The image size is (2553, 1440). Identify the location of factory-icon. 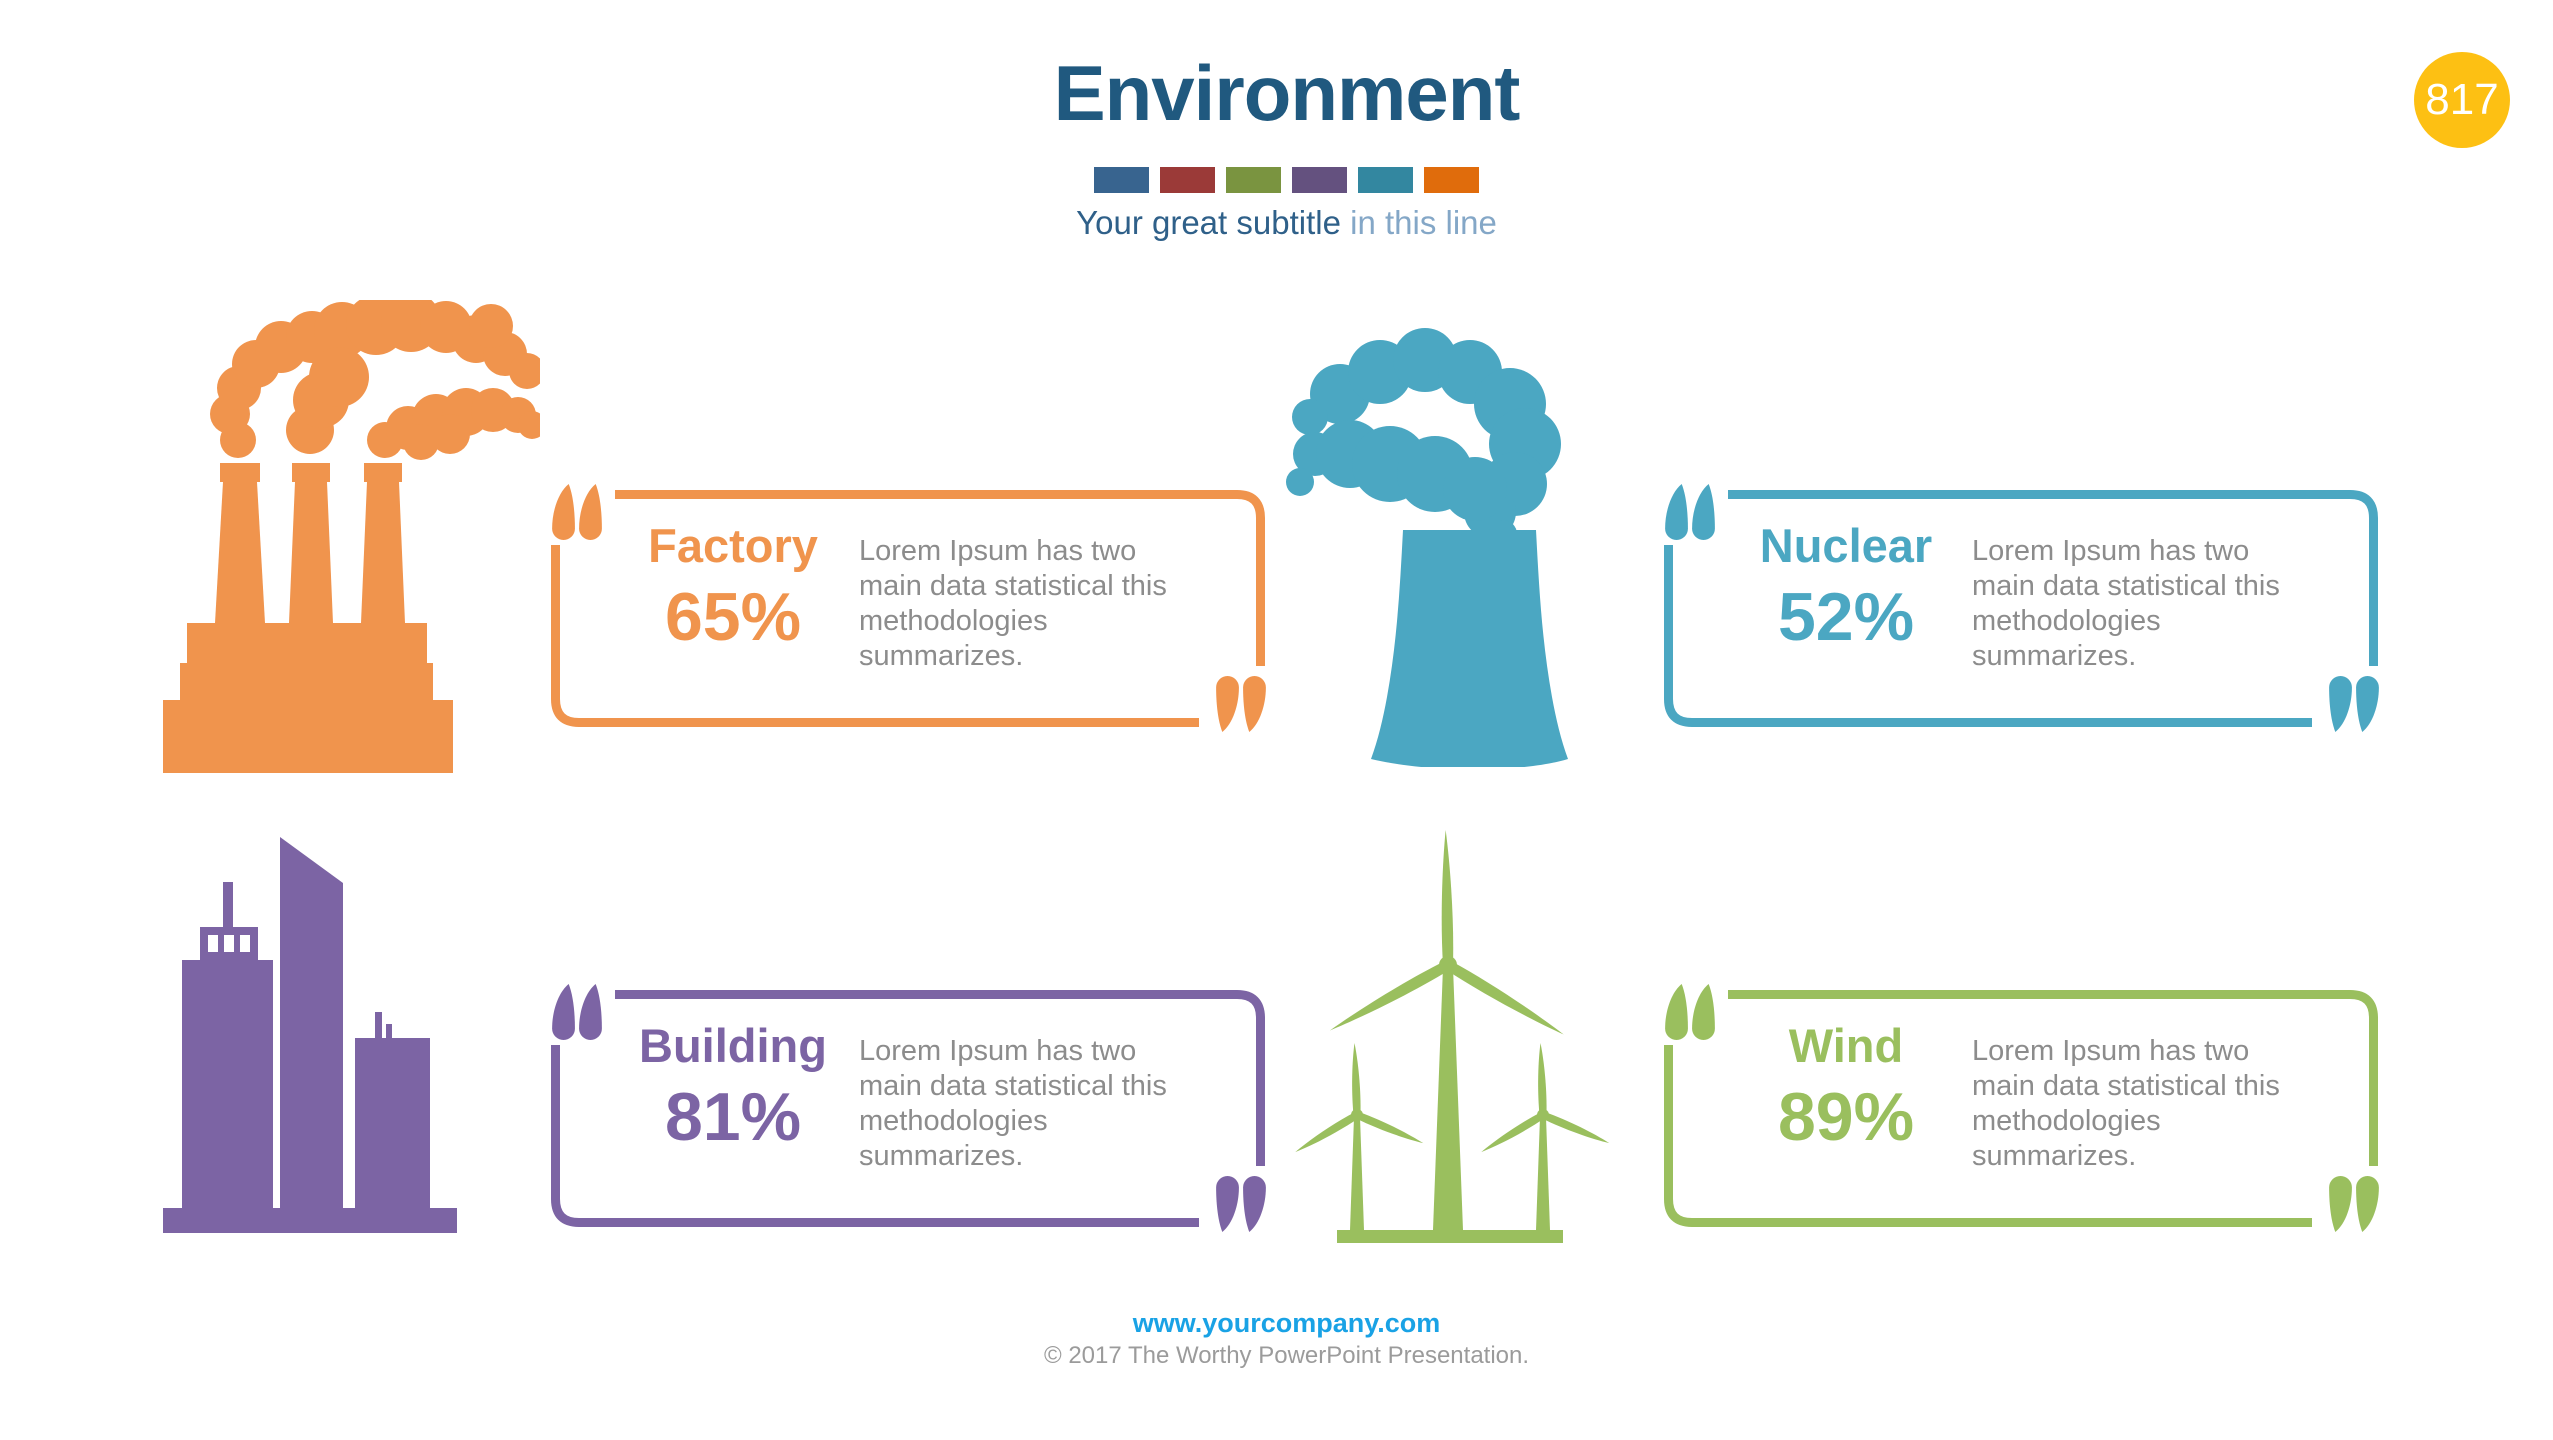
(351, 536).